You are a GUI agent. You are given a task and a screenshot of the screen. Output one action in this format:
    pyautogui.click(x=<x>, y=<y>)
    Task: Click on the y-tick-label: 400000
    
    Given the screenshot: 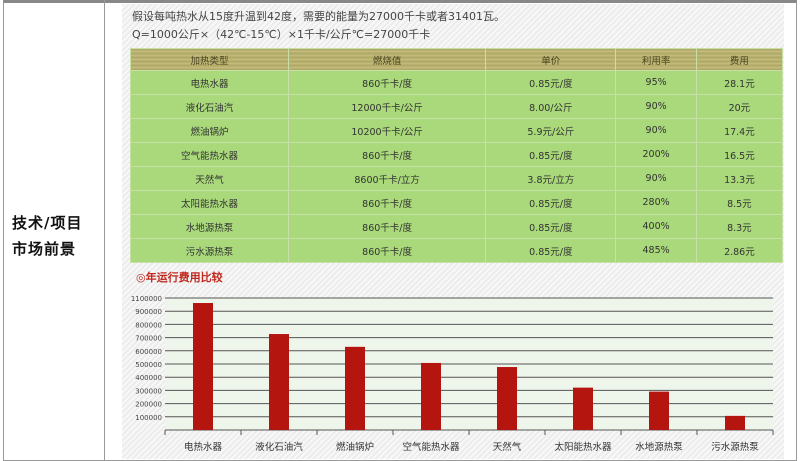 What is the action you would take?
    pyautogui.click(x=148, y=378)
    